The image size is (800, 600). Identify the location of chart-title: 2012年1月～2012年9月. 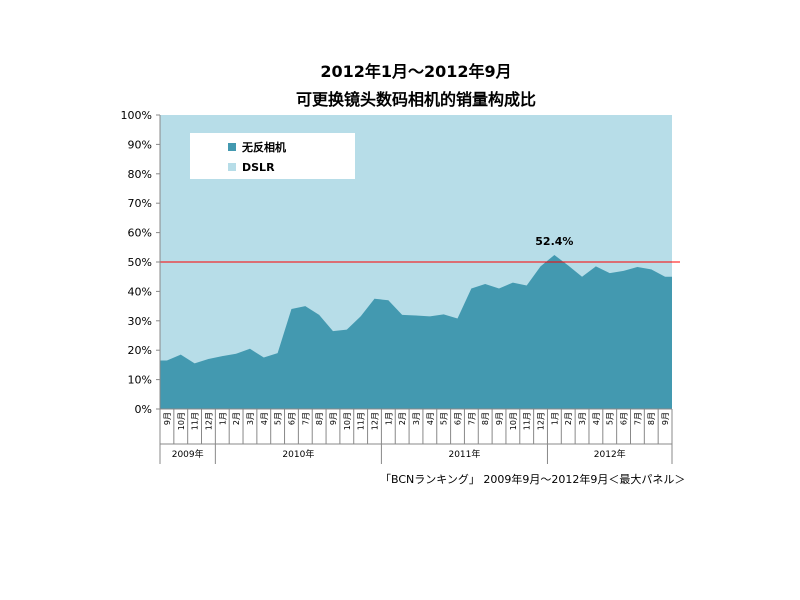
(416, 71).